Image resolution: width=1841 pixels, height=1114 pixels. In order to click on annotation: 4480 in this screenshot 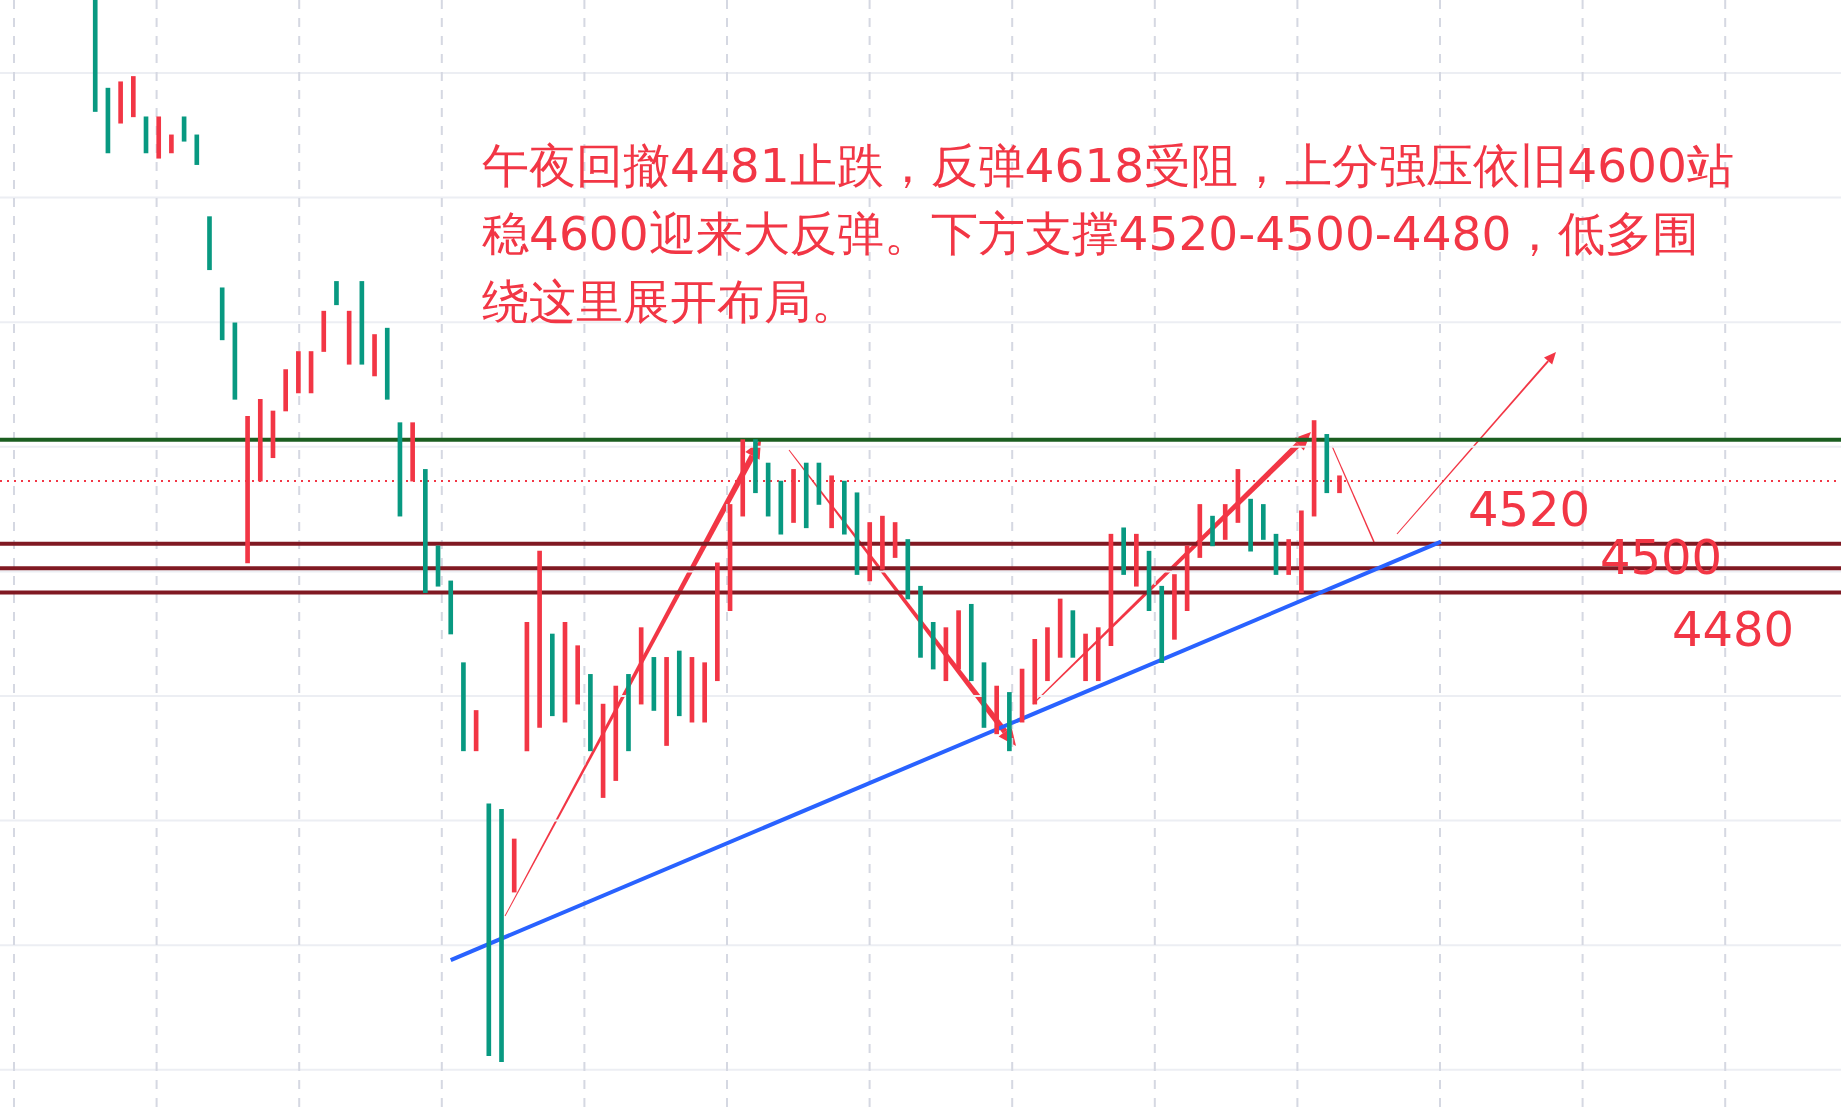, I will do `click(1733, 629)`.